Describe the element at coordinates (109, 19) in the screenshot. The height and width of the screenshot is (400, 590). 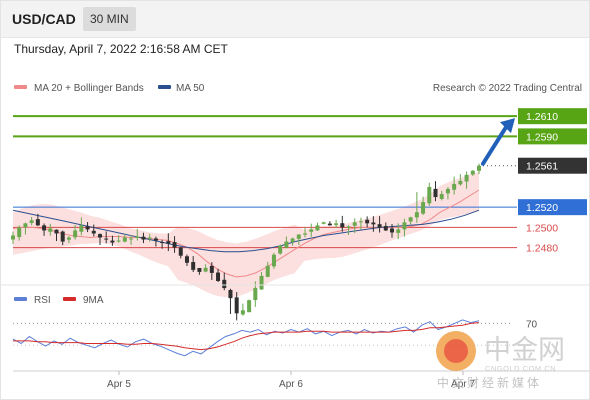
I see `timeframe-badge: 30 MIN` at that location.